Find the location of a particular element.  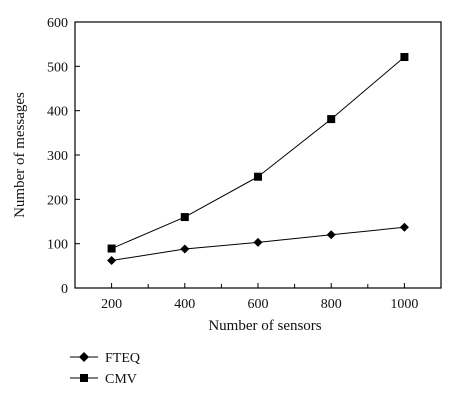

y-tick-label: 500 is located at coordinates (57, 67).